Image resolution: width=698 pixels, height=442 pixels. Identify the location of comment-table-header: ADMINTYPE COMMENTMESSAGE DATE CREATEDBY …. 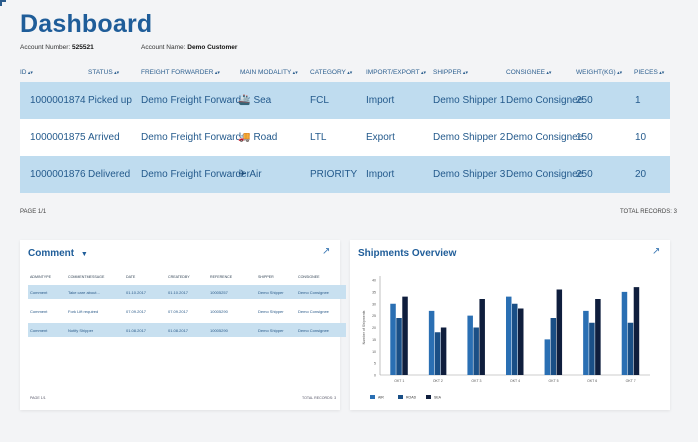
(180, 280).